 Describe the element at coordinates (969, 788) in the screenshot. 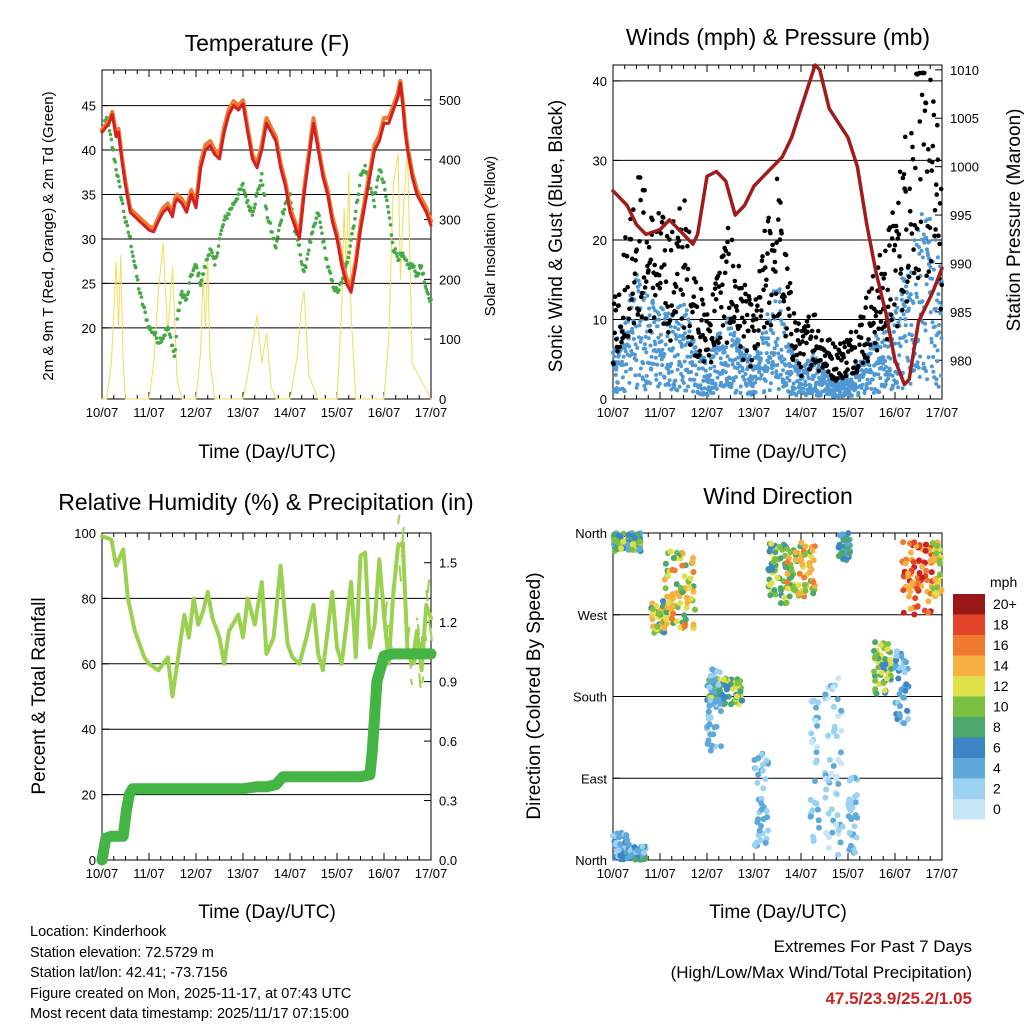

I see `legend-swatch` at that location.